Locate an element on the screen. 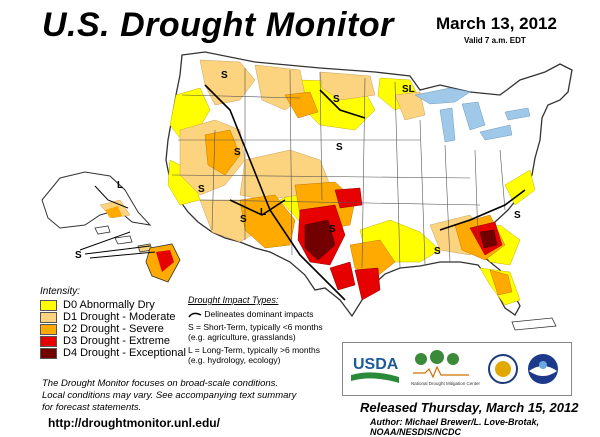 This screenshot has width=600, height=437. label-s-gc: S is located at coordinates (437, 251).